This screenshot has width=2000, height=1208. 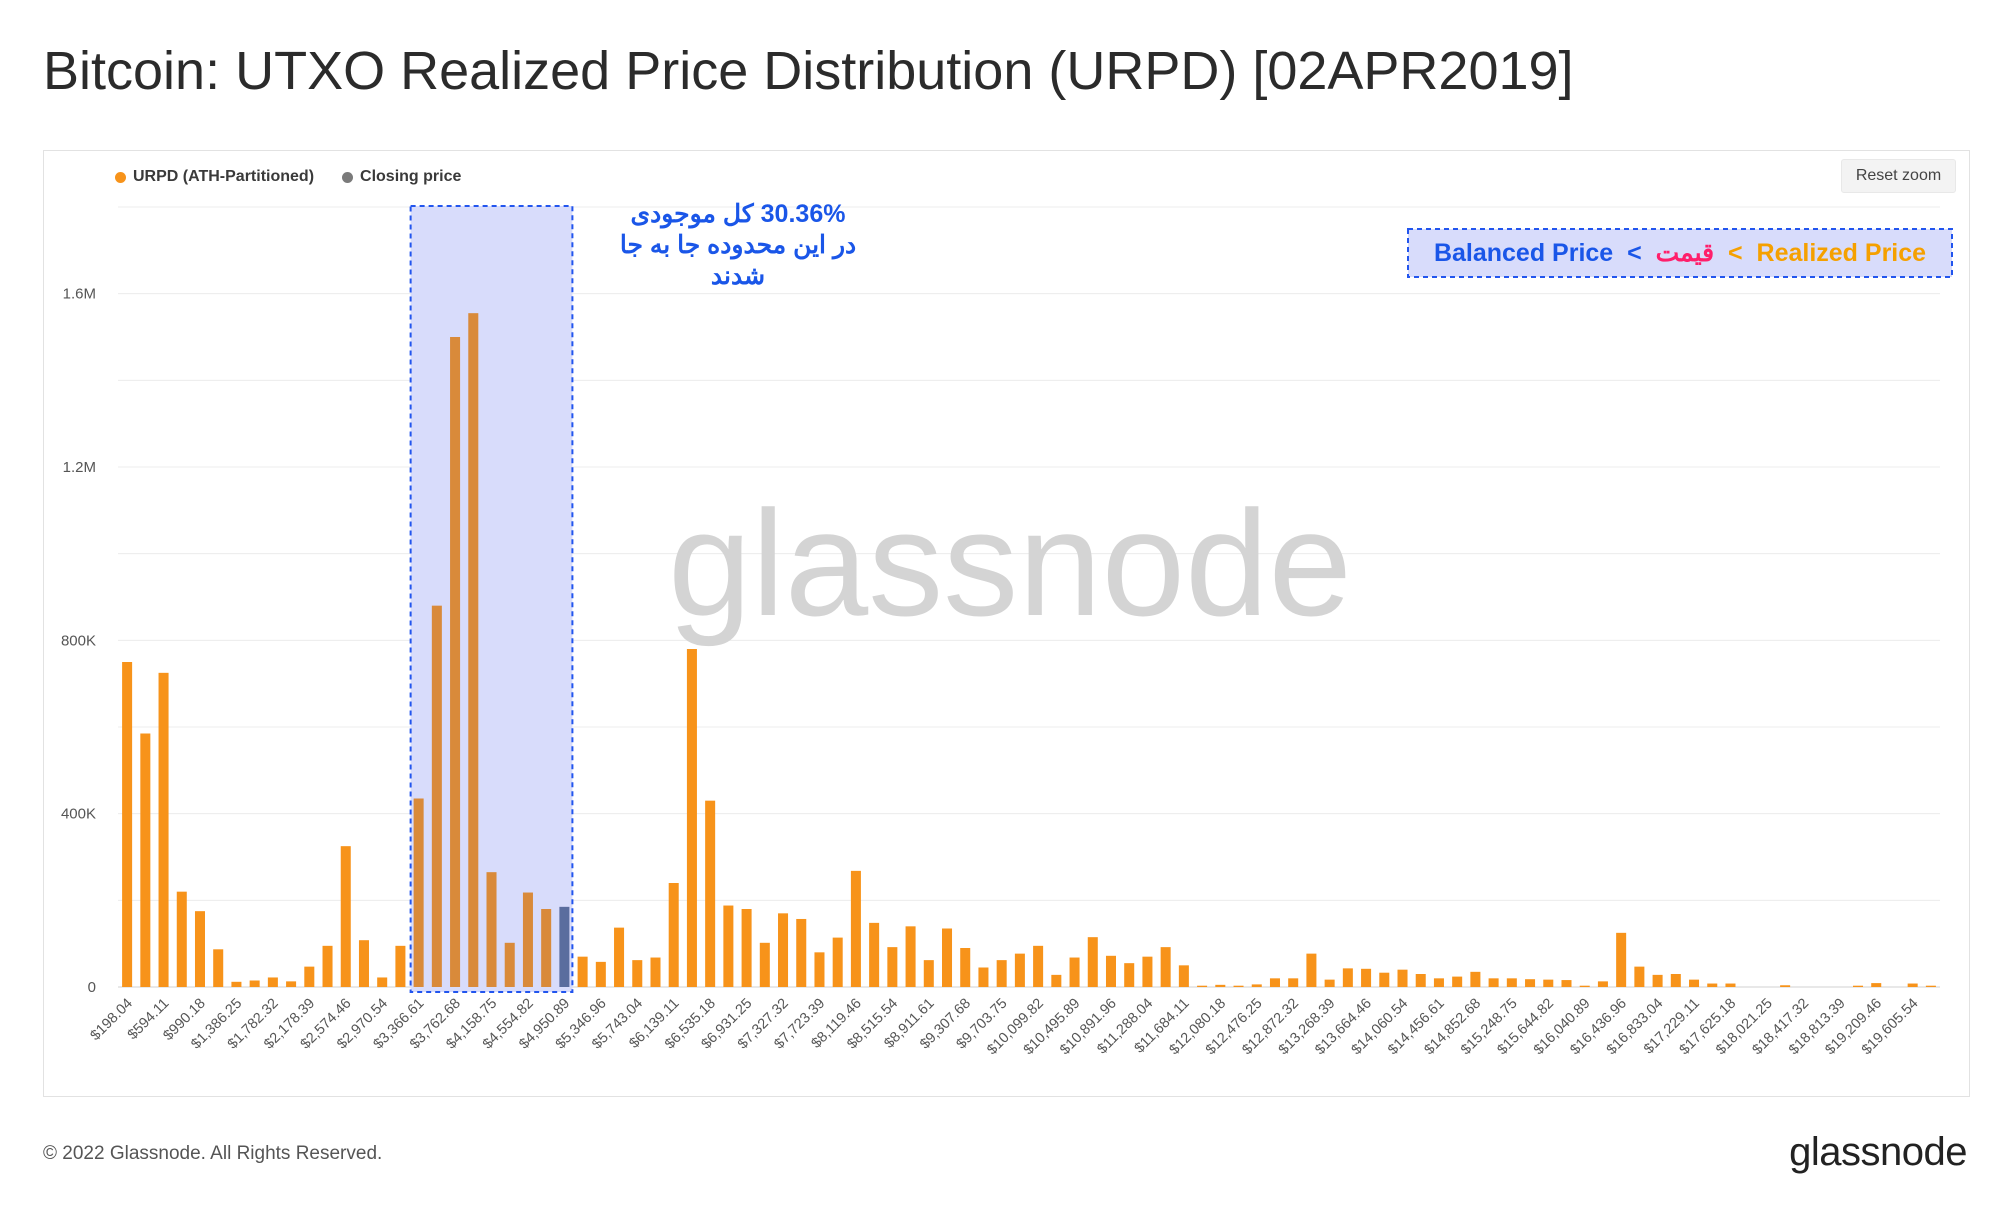 I want to click on copyright-text: © 2022 Glassnode. All Rights Reserved., so click(x=213, y=1153).